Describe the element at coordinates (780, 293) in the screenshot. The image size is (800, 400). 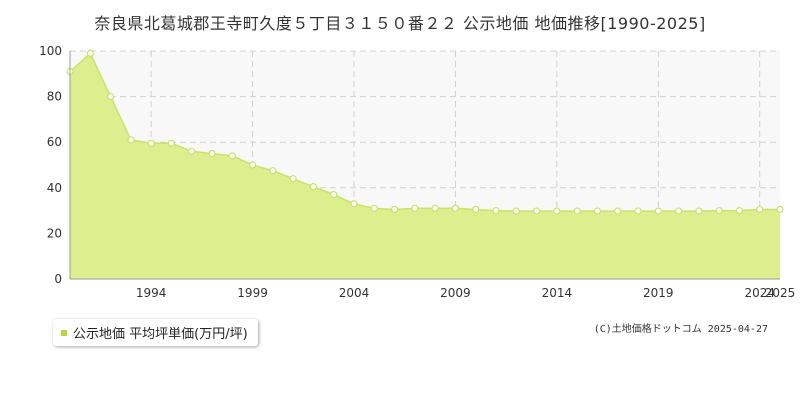
I see `x-tick-label: 2025` at that location.